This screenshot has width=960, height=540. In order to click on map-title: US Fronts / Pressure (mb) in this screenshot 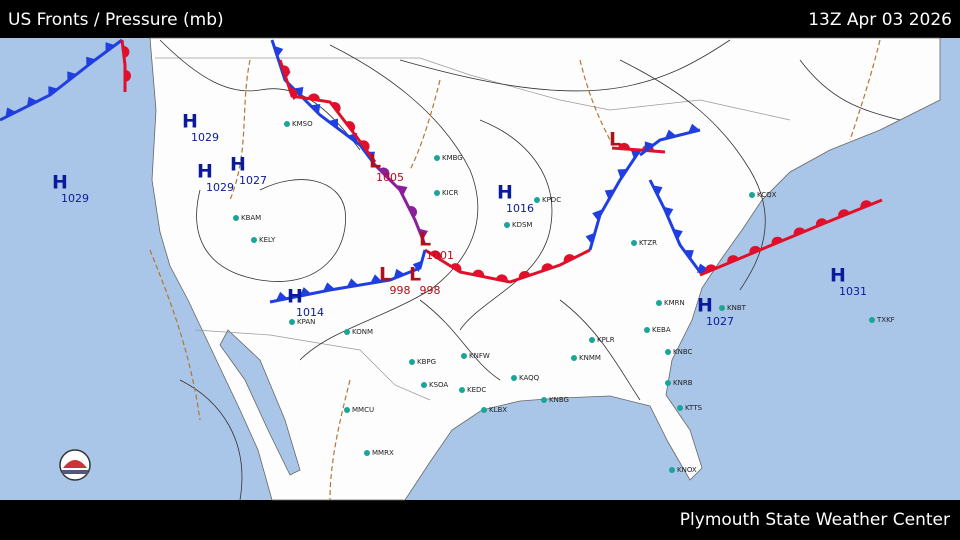, I will do `click(116, 20)`.